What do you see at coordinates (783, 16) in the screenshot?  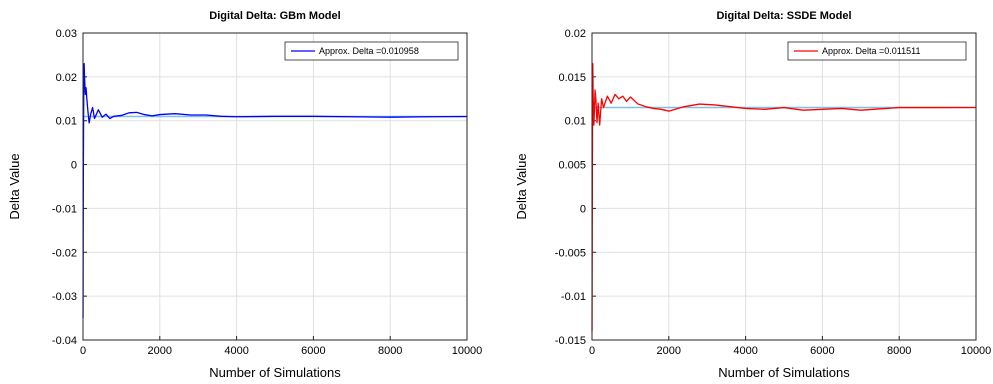 I see `chart-title: Digital Delta: SSDE Model` at bounding box center [783, 16].